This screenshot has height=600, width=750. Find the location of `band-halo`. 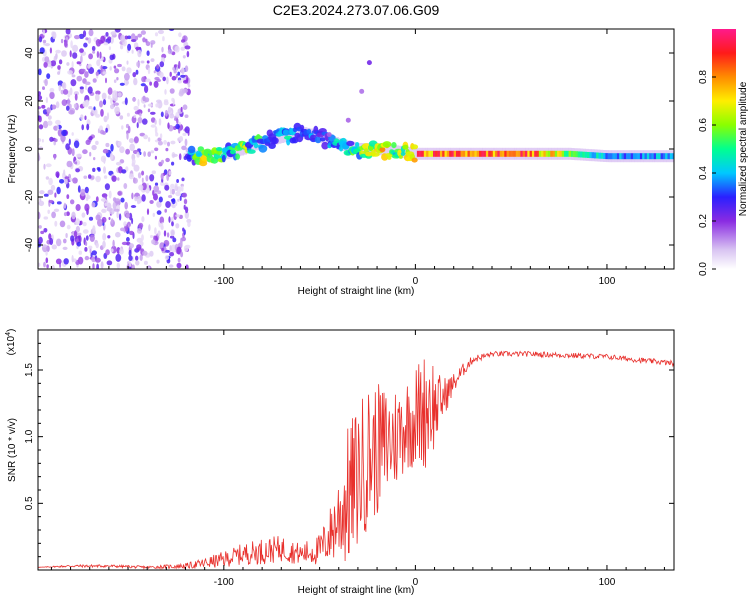

band-halo is located at coordinates (386, 150).